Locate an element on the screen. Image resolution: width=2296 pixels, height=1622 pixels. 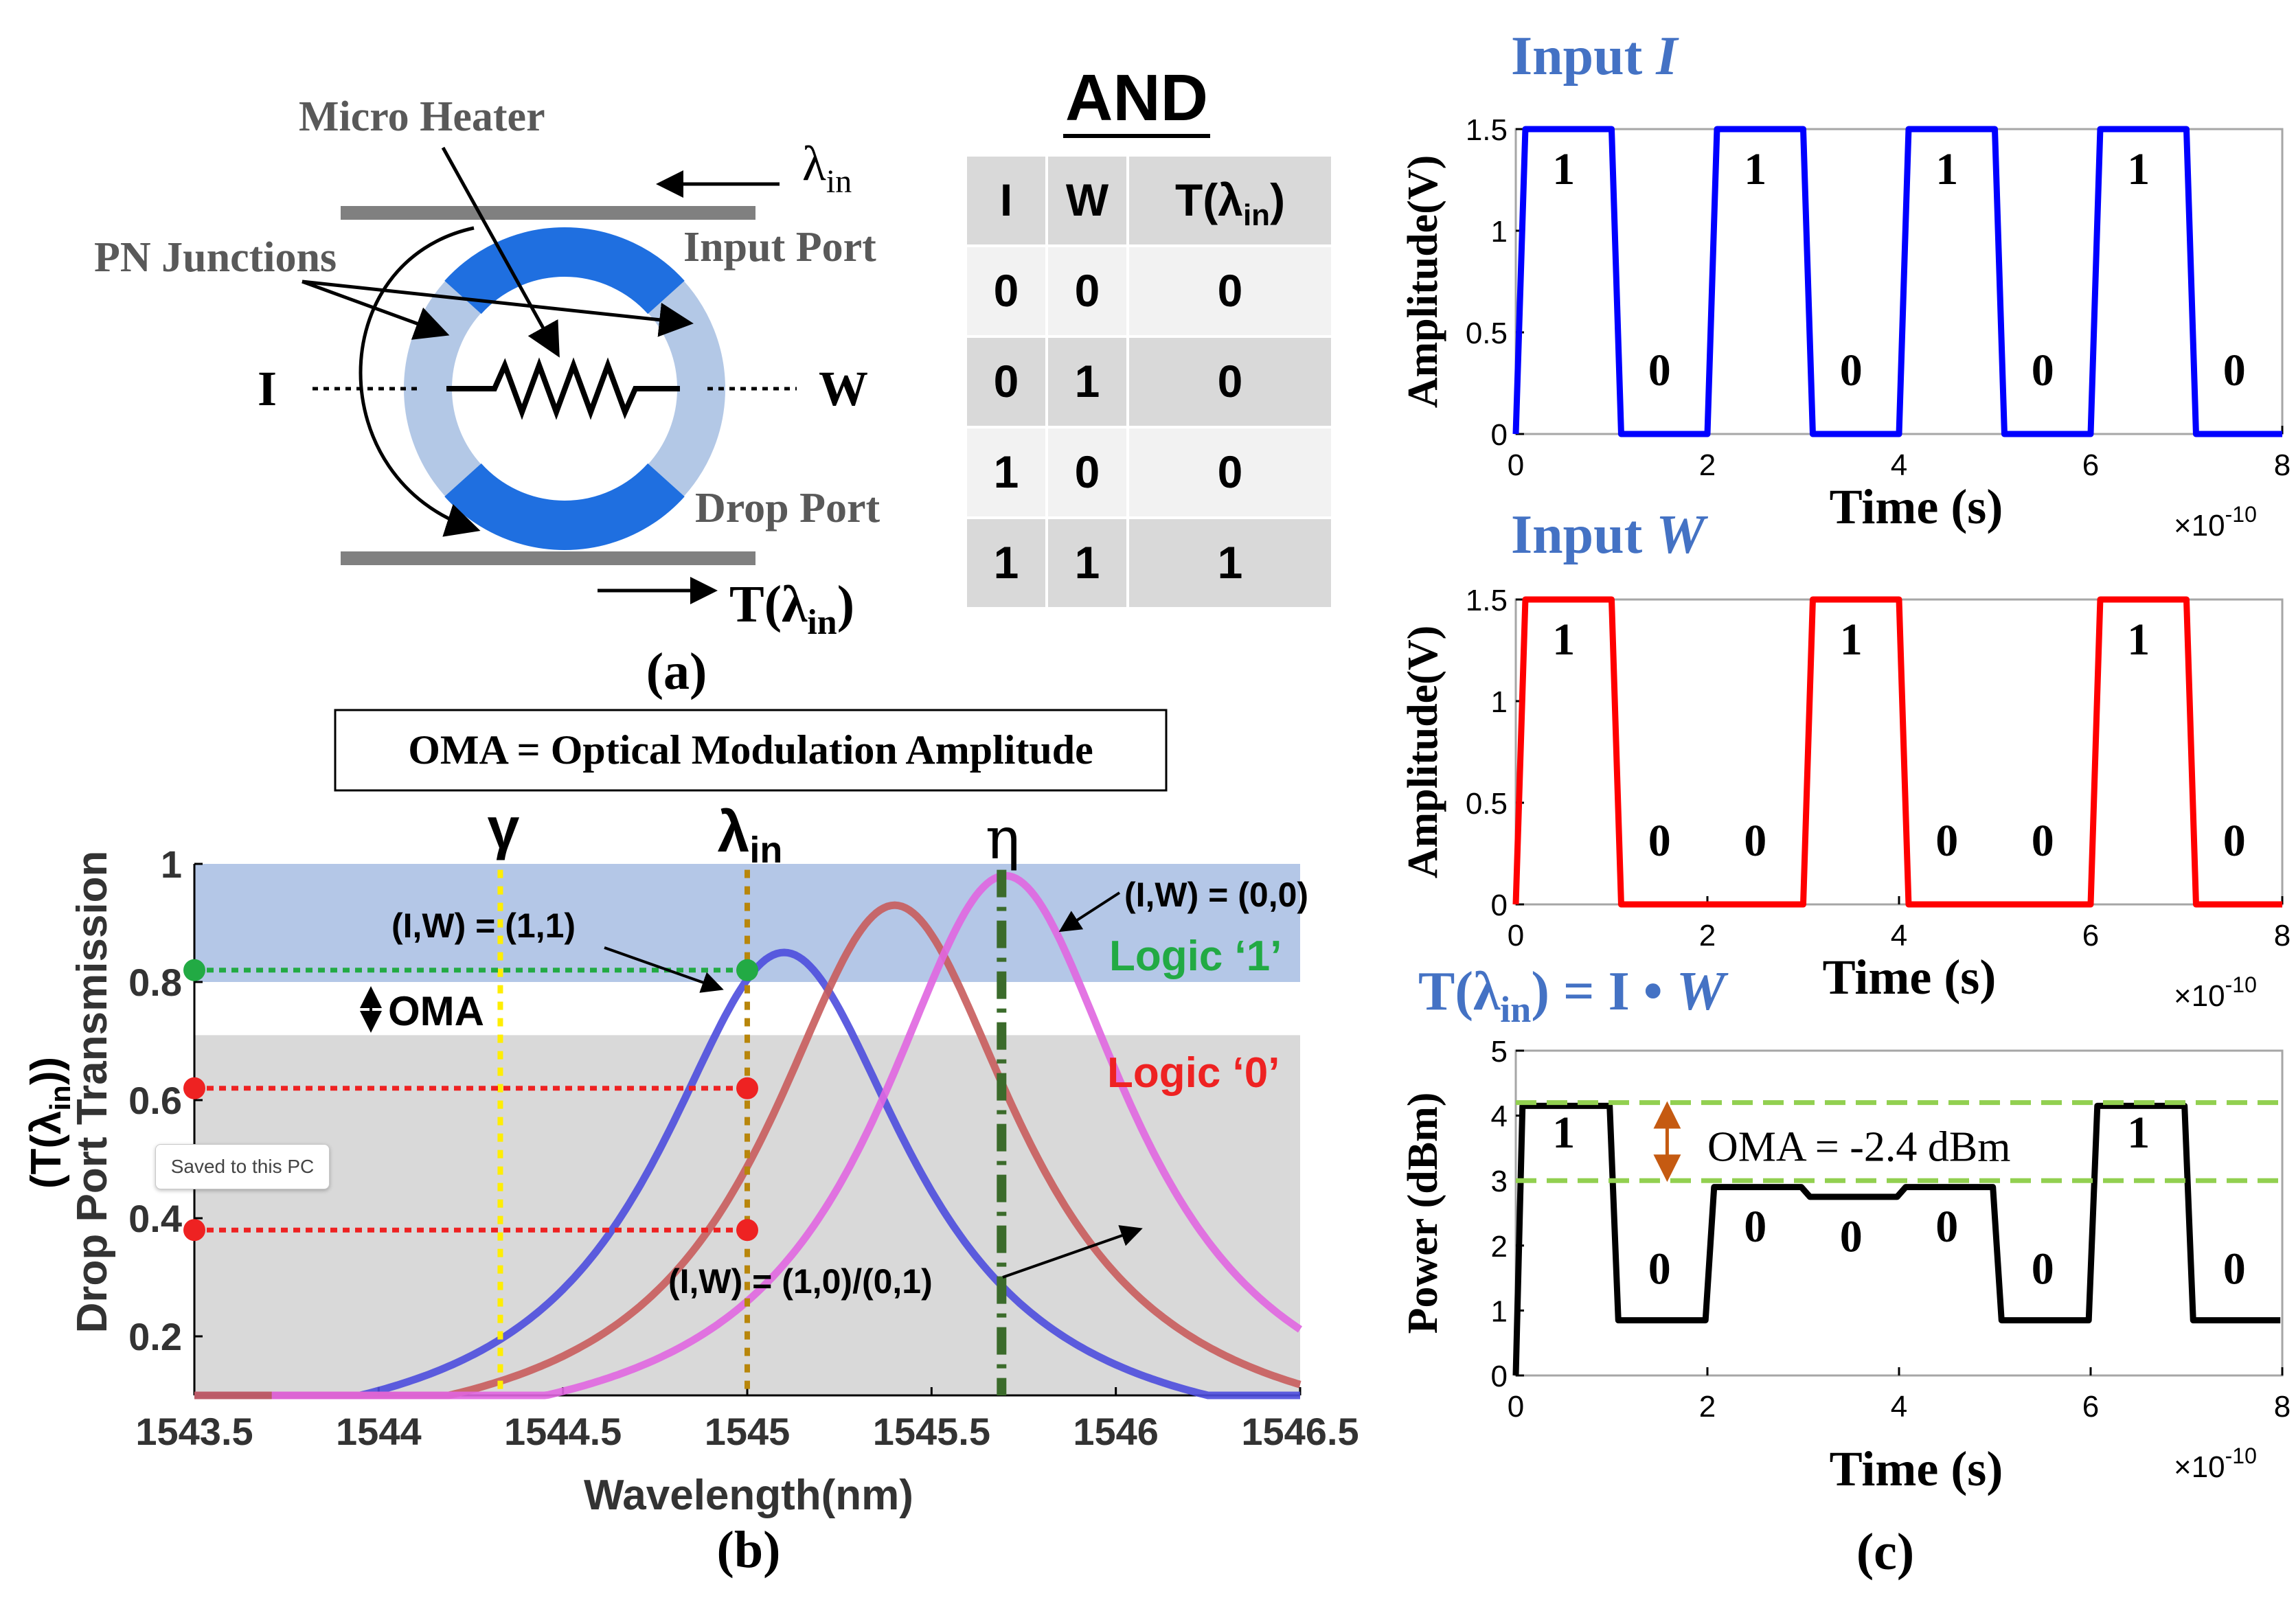
truth-table: AND I W T(λin) 0 0 0 0 1 0 1 0 0 1 1 1 is located at coordinates (1149, 334).